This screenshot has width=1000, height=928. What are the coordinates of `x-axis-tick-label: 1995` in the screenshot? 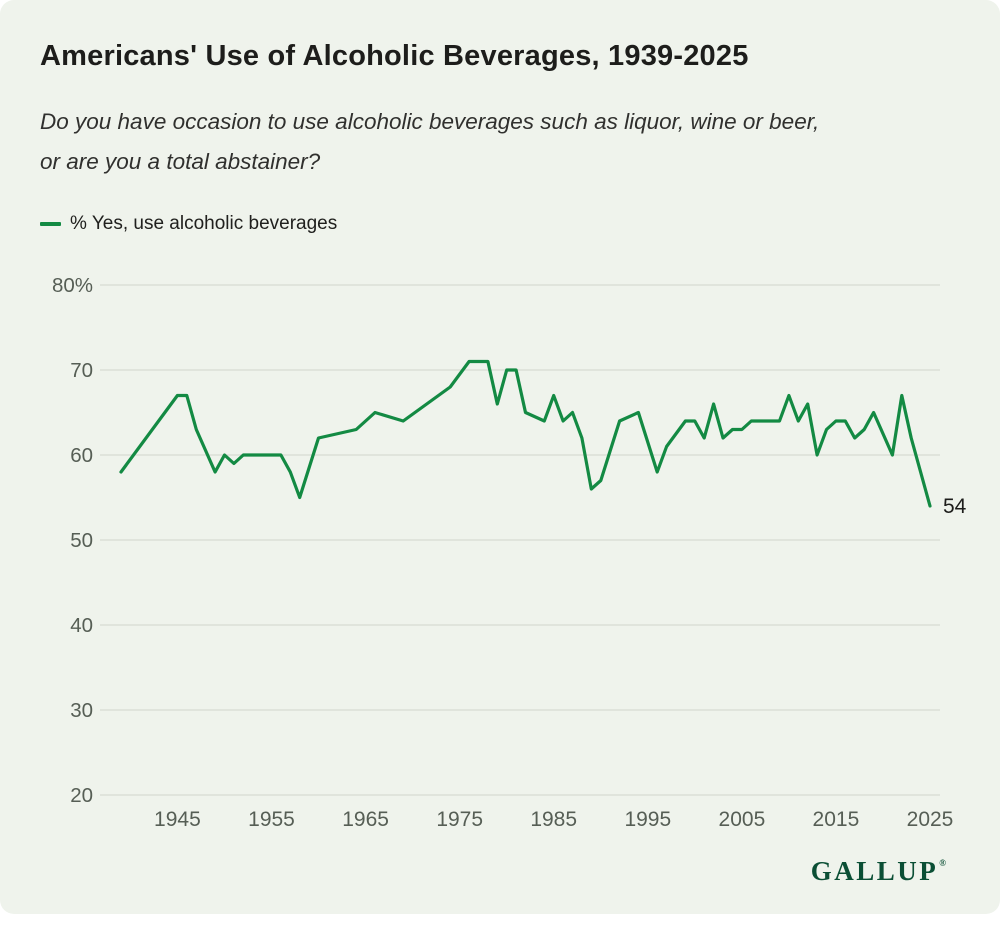 It's located at (647, 819).